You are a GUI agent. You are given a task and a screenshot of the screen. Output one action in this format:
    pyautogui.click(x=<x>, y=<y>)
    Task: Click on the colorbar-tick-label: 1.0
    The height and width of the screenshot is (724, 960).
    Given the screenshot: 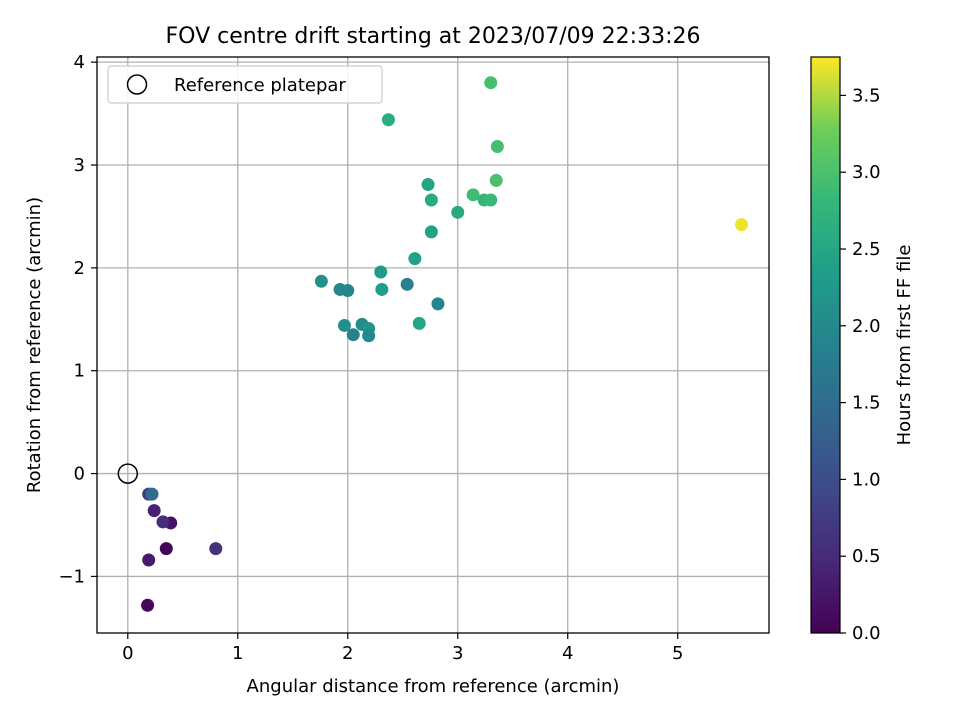 What is the action you would take?
    pyautogui.click(x=866, y=479)
    